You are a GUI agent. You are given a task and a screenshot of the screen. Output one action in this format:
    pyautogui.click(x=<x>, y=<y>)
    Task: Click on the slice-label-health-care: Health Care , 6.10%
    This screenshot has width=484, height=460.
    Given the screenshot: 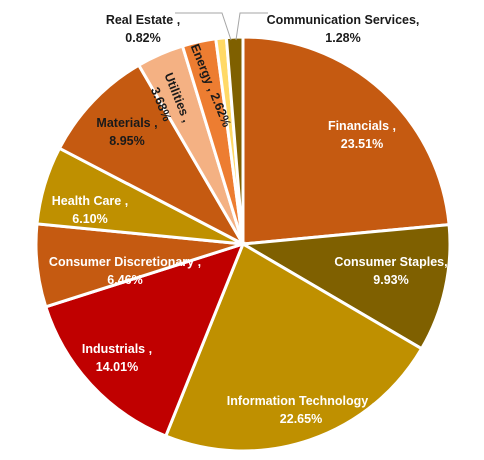 What is the action you would take?
    pyautogui.click(x=90, y=210)
    